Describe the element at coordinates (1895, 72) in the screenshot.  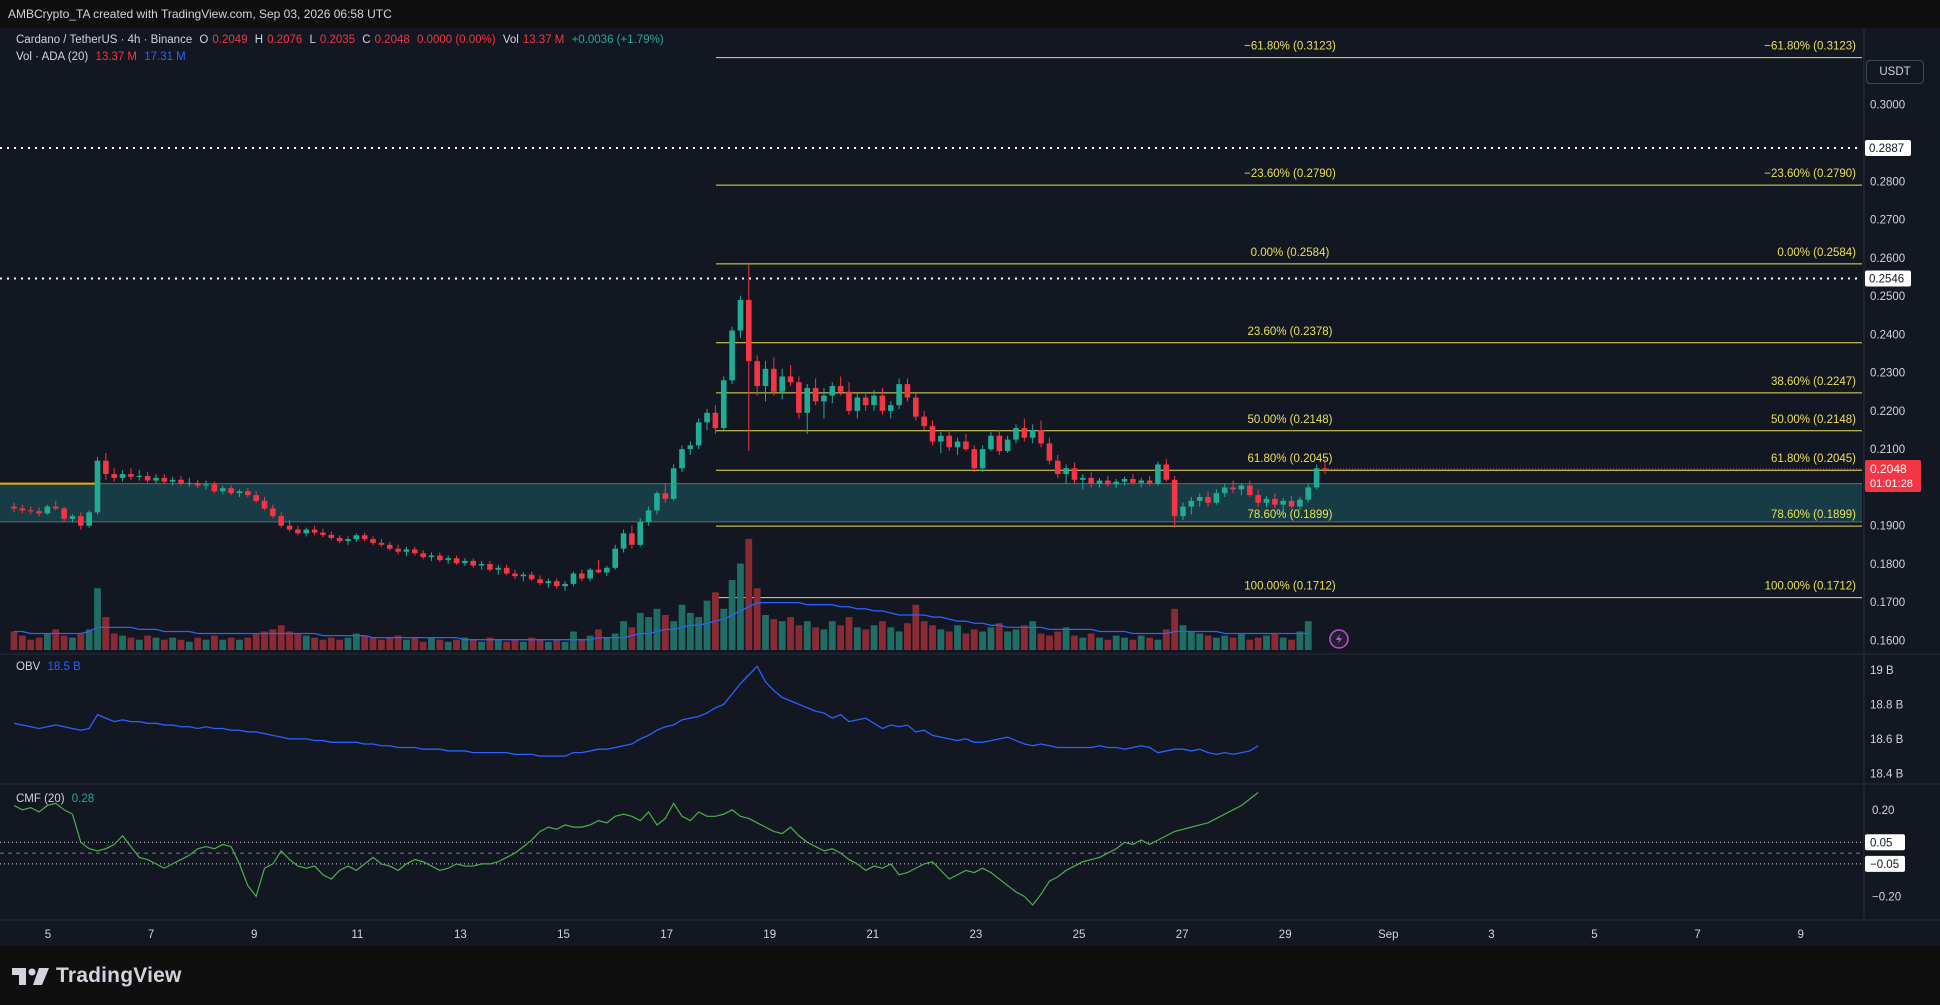
I see `currency-button: USDT` at that location.